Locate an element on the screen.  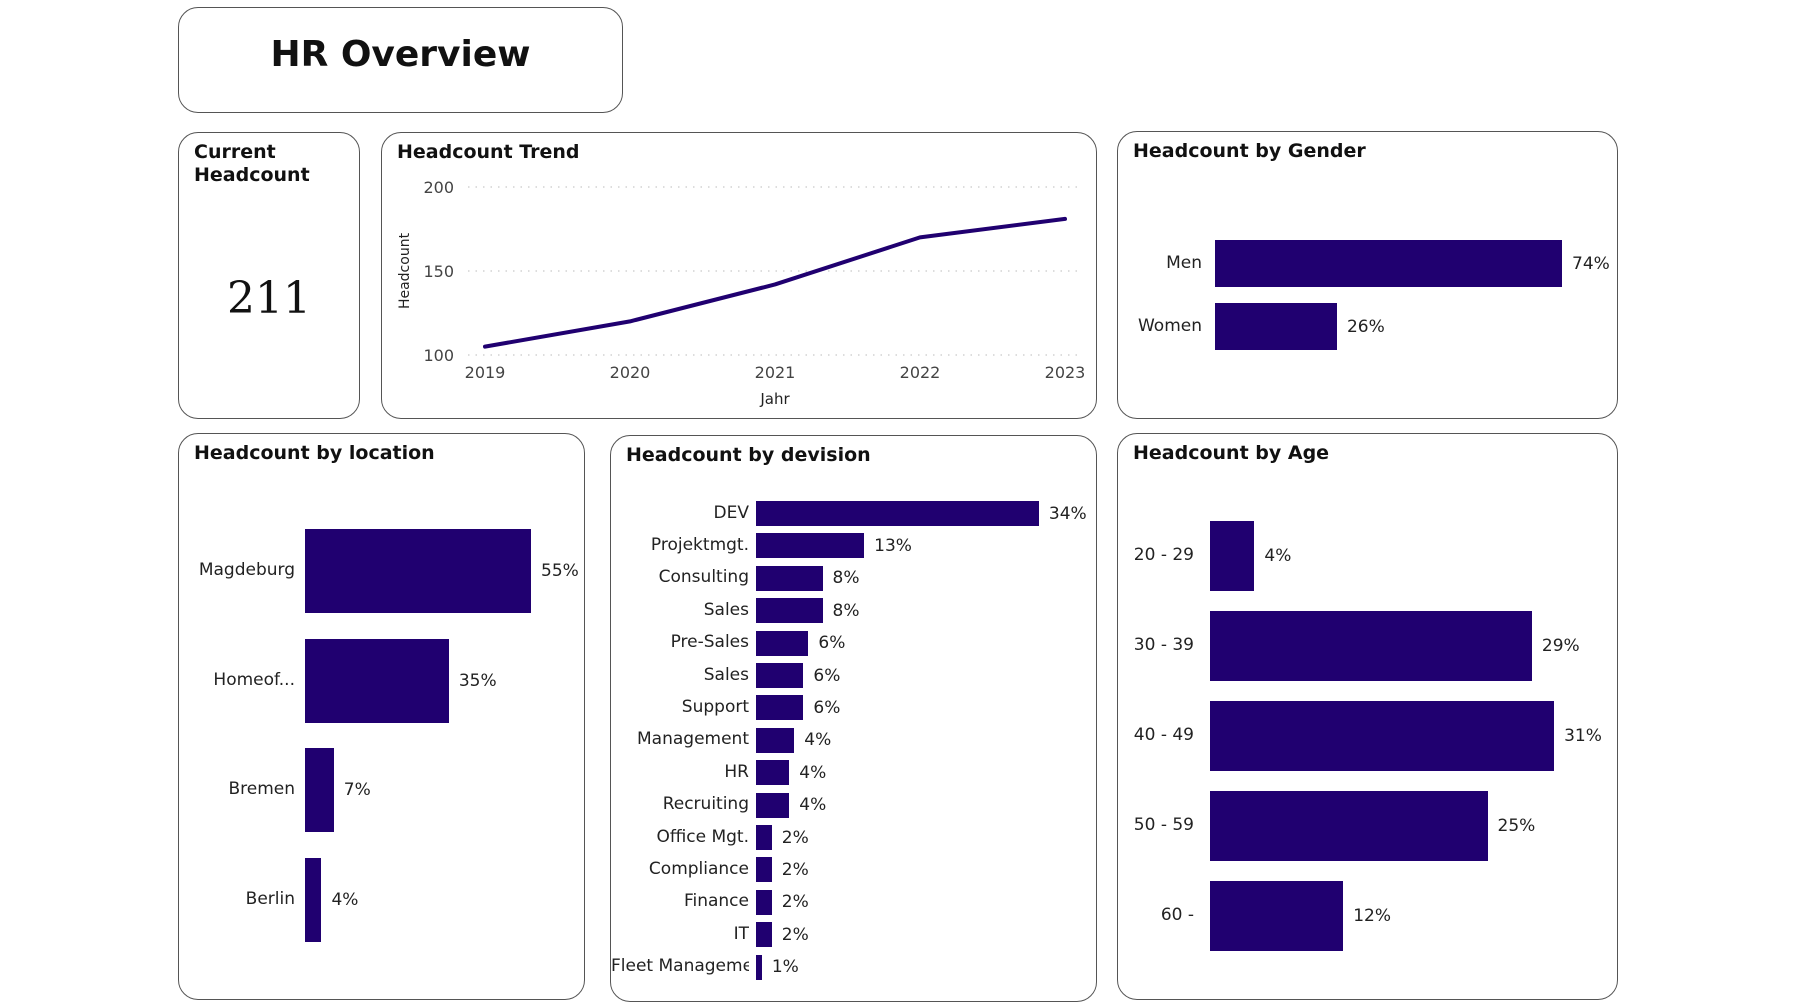
current-headcount-card: Current Headcount 211 is located at coordinates (269, 275).